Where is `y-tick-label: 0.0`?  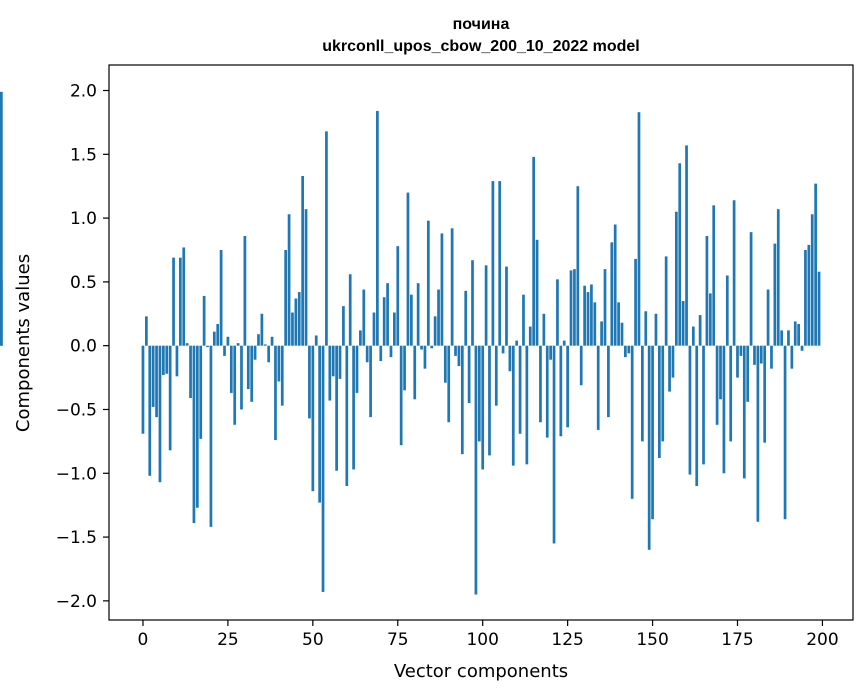
y-tick-label: 0.0 is located at coordinates (83, 347).